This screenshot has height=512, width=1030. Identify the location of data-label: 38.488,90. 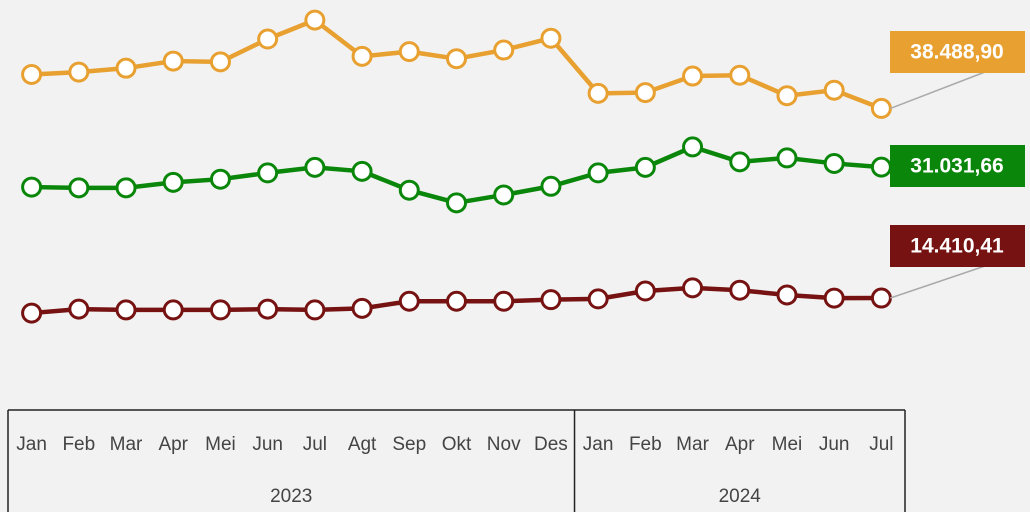
(956, 52).